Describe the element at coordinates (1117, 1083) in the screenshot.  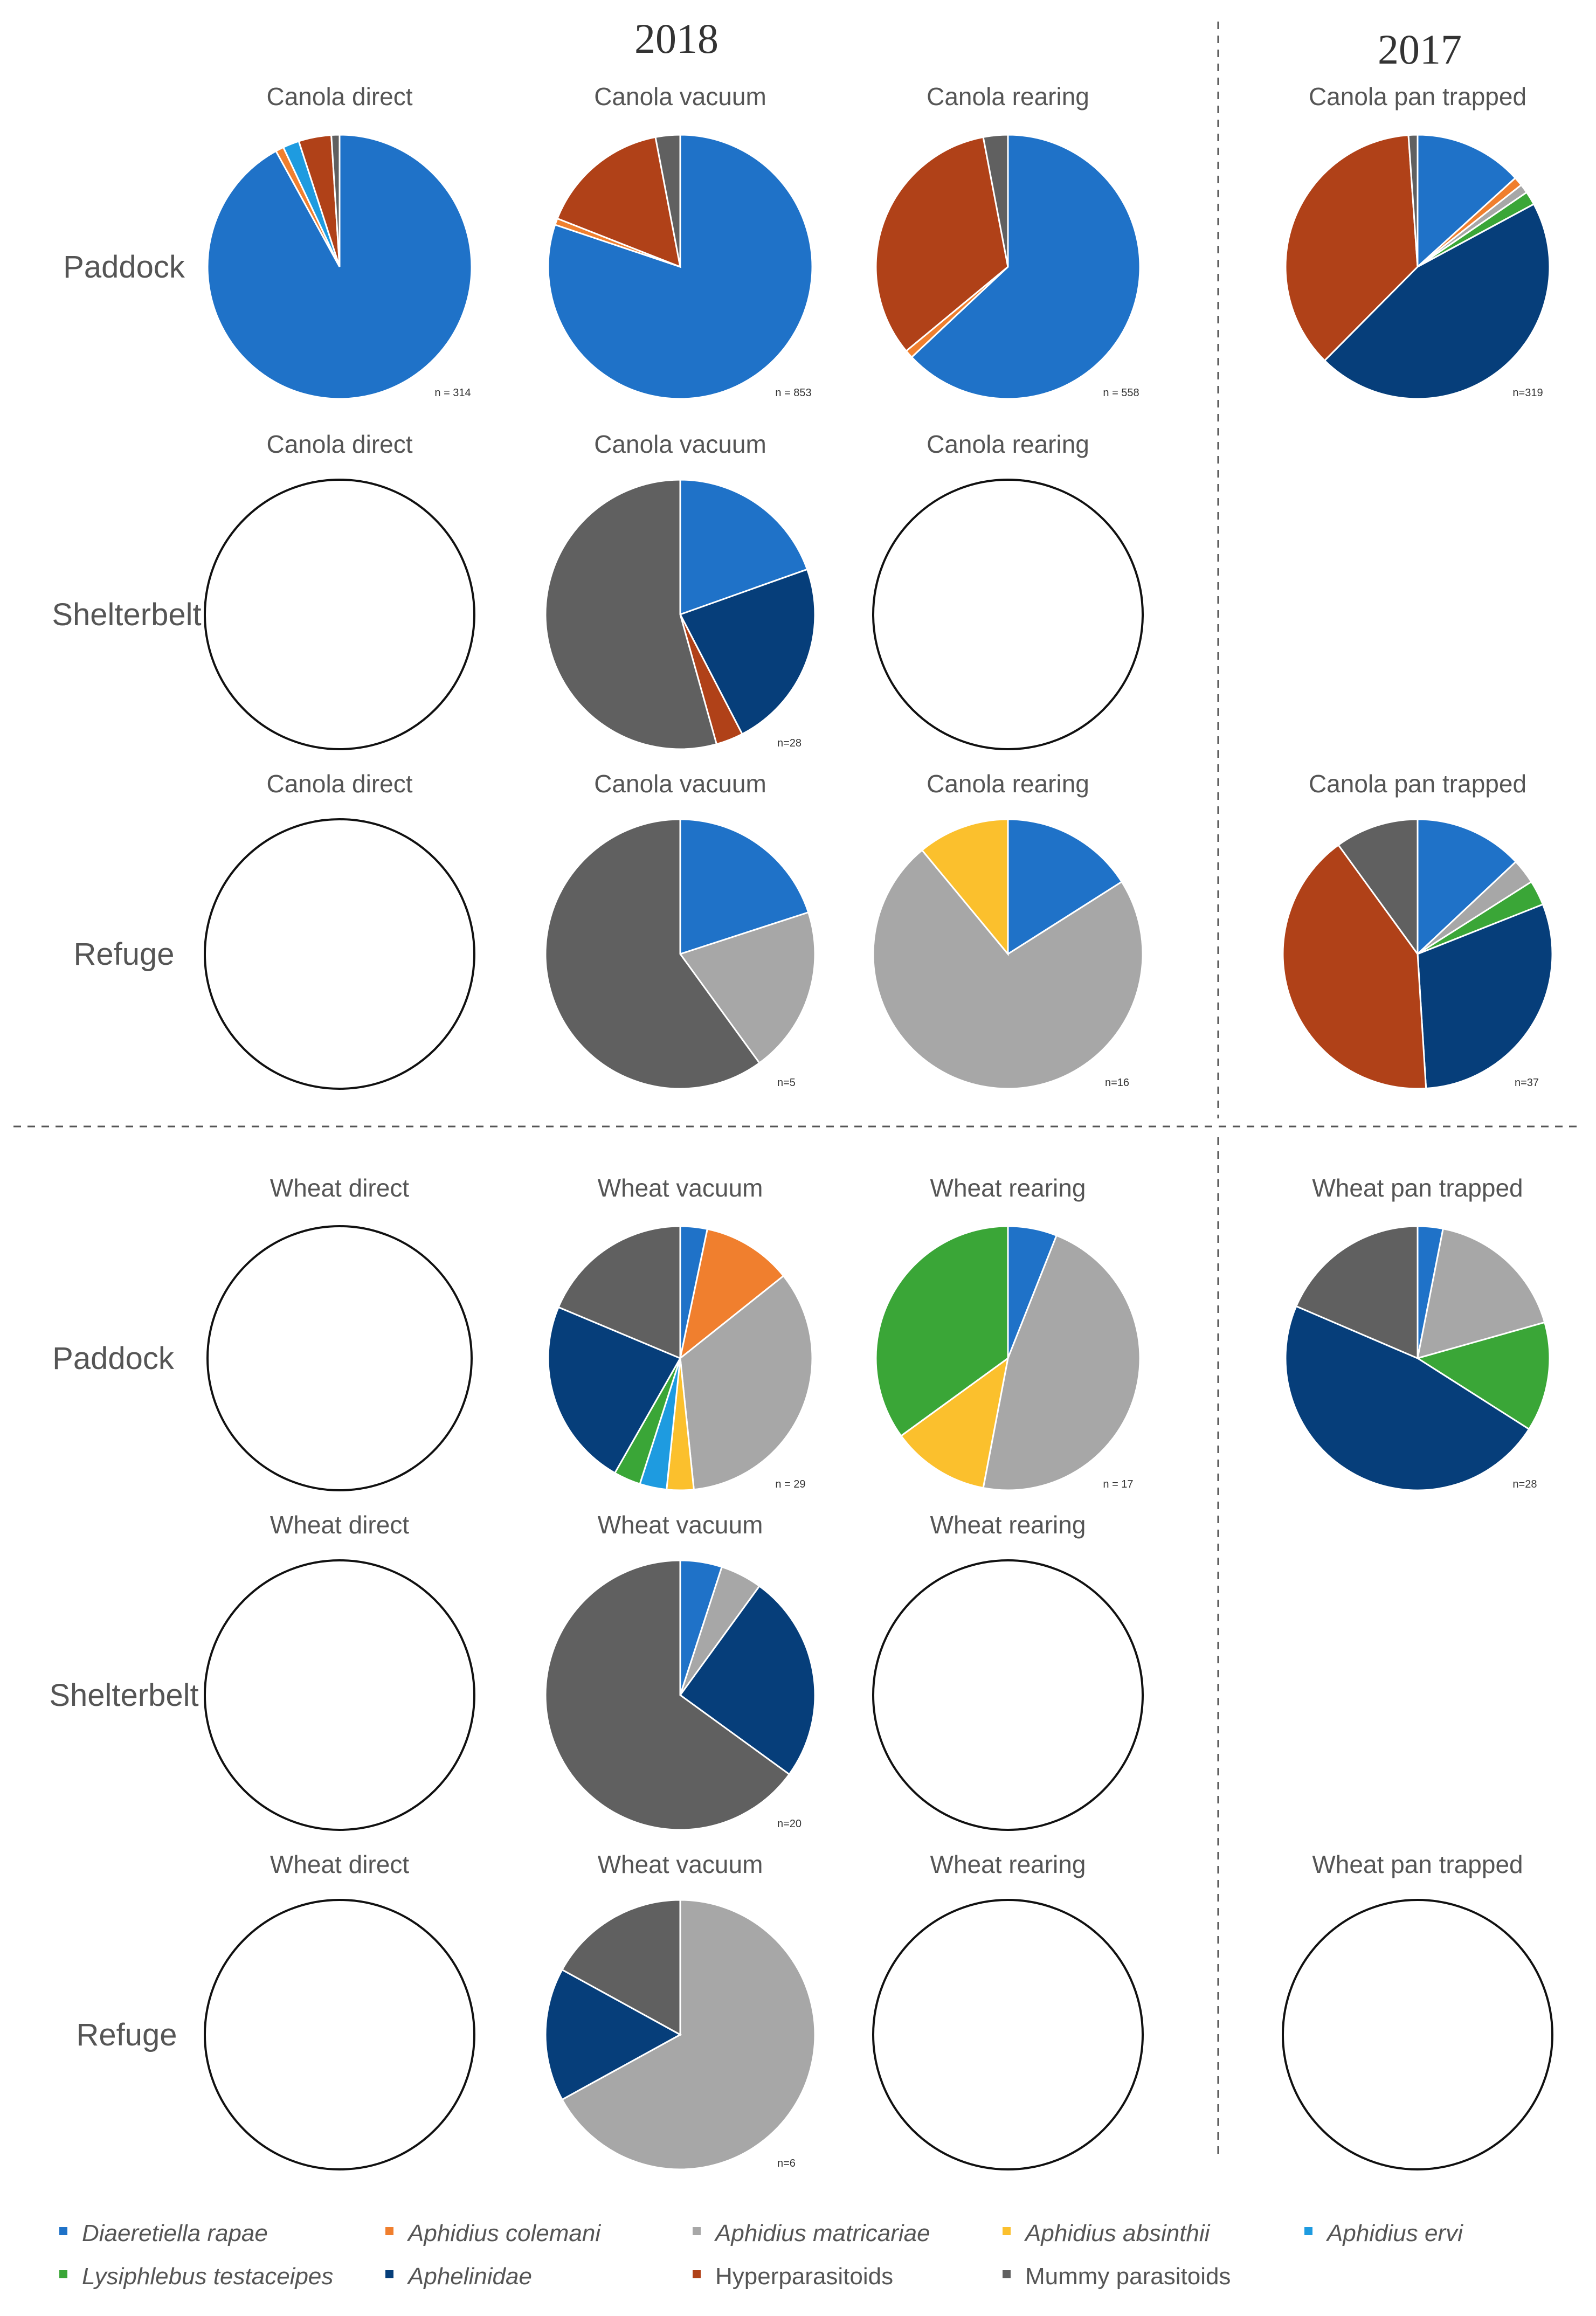
I see `sample-size-label: n=16` at that location.